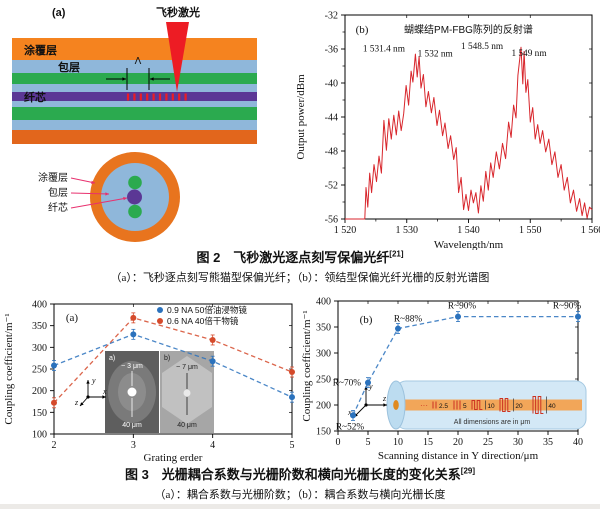  Describe the element at coordinates (76, 402) in the screenshot. I see `triad-label-z: z` at that location.